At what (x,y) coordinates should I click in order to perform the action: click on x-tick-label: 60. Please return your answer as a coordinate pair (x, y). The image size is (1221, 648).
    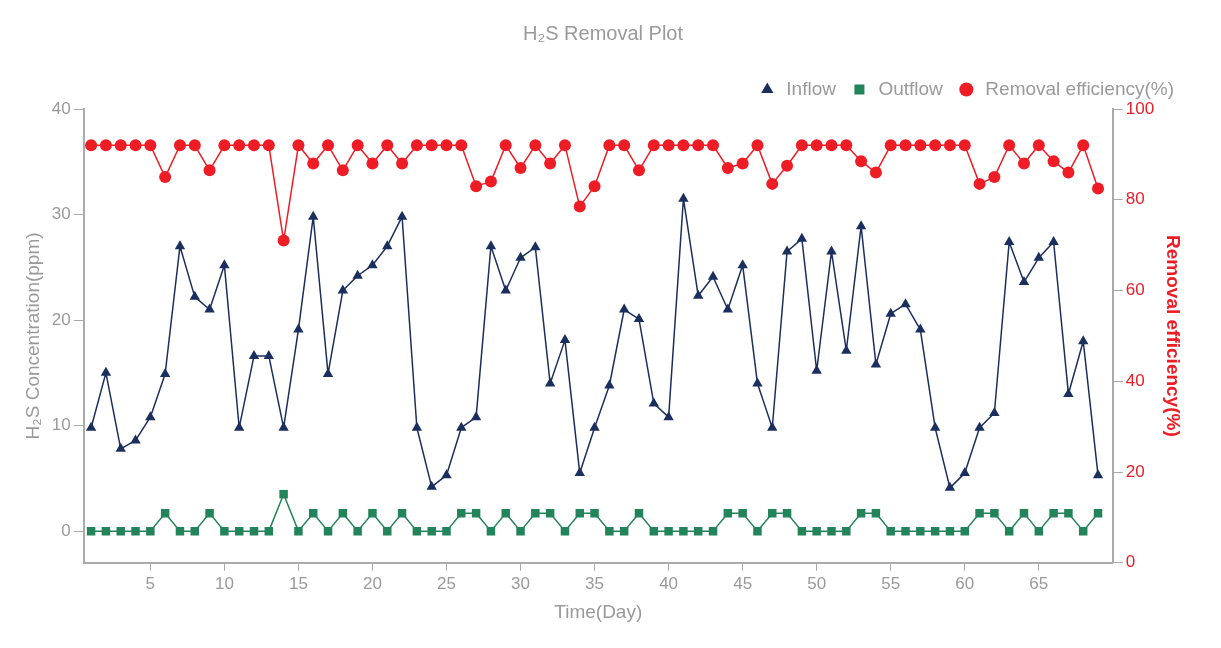
    Looking at the image, I should click on (965, 583).